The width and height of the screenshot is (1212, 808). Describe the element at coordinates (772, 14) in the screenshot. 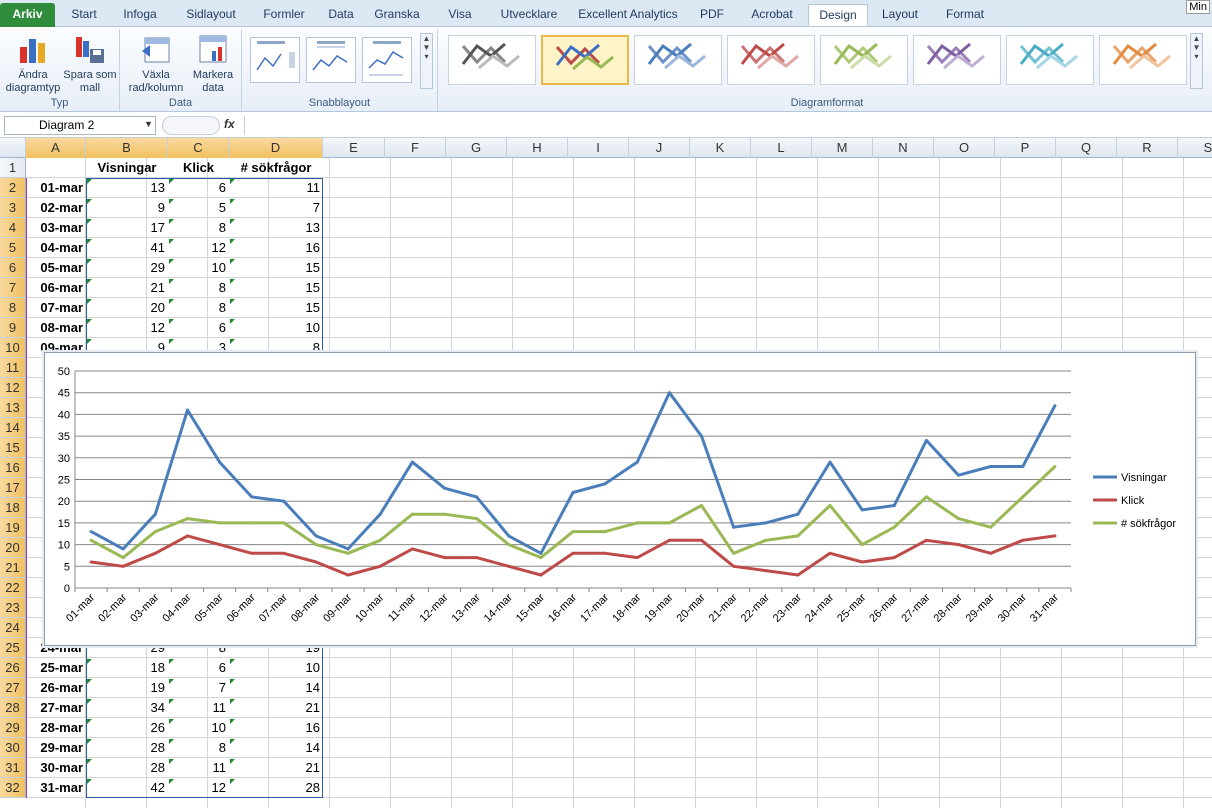

I see `tab-acrobat: Acrobat` at that location.